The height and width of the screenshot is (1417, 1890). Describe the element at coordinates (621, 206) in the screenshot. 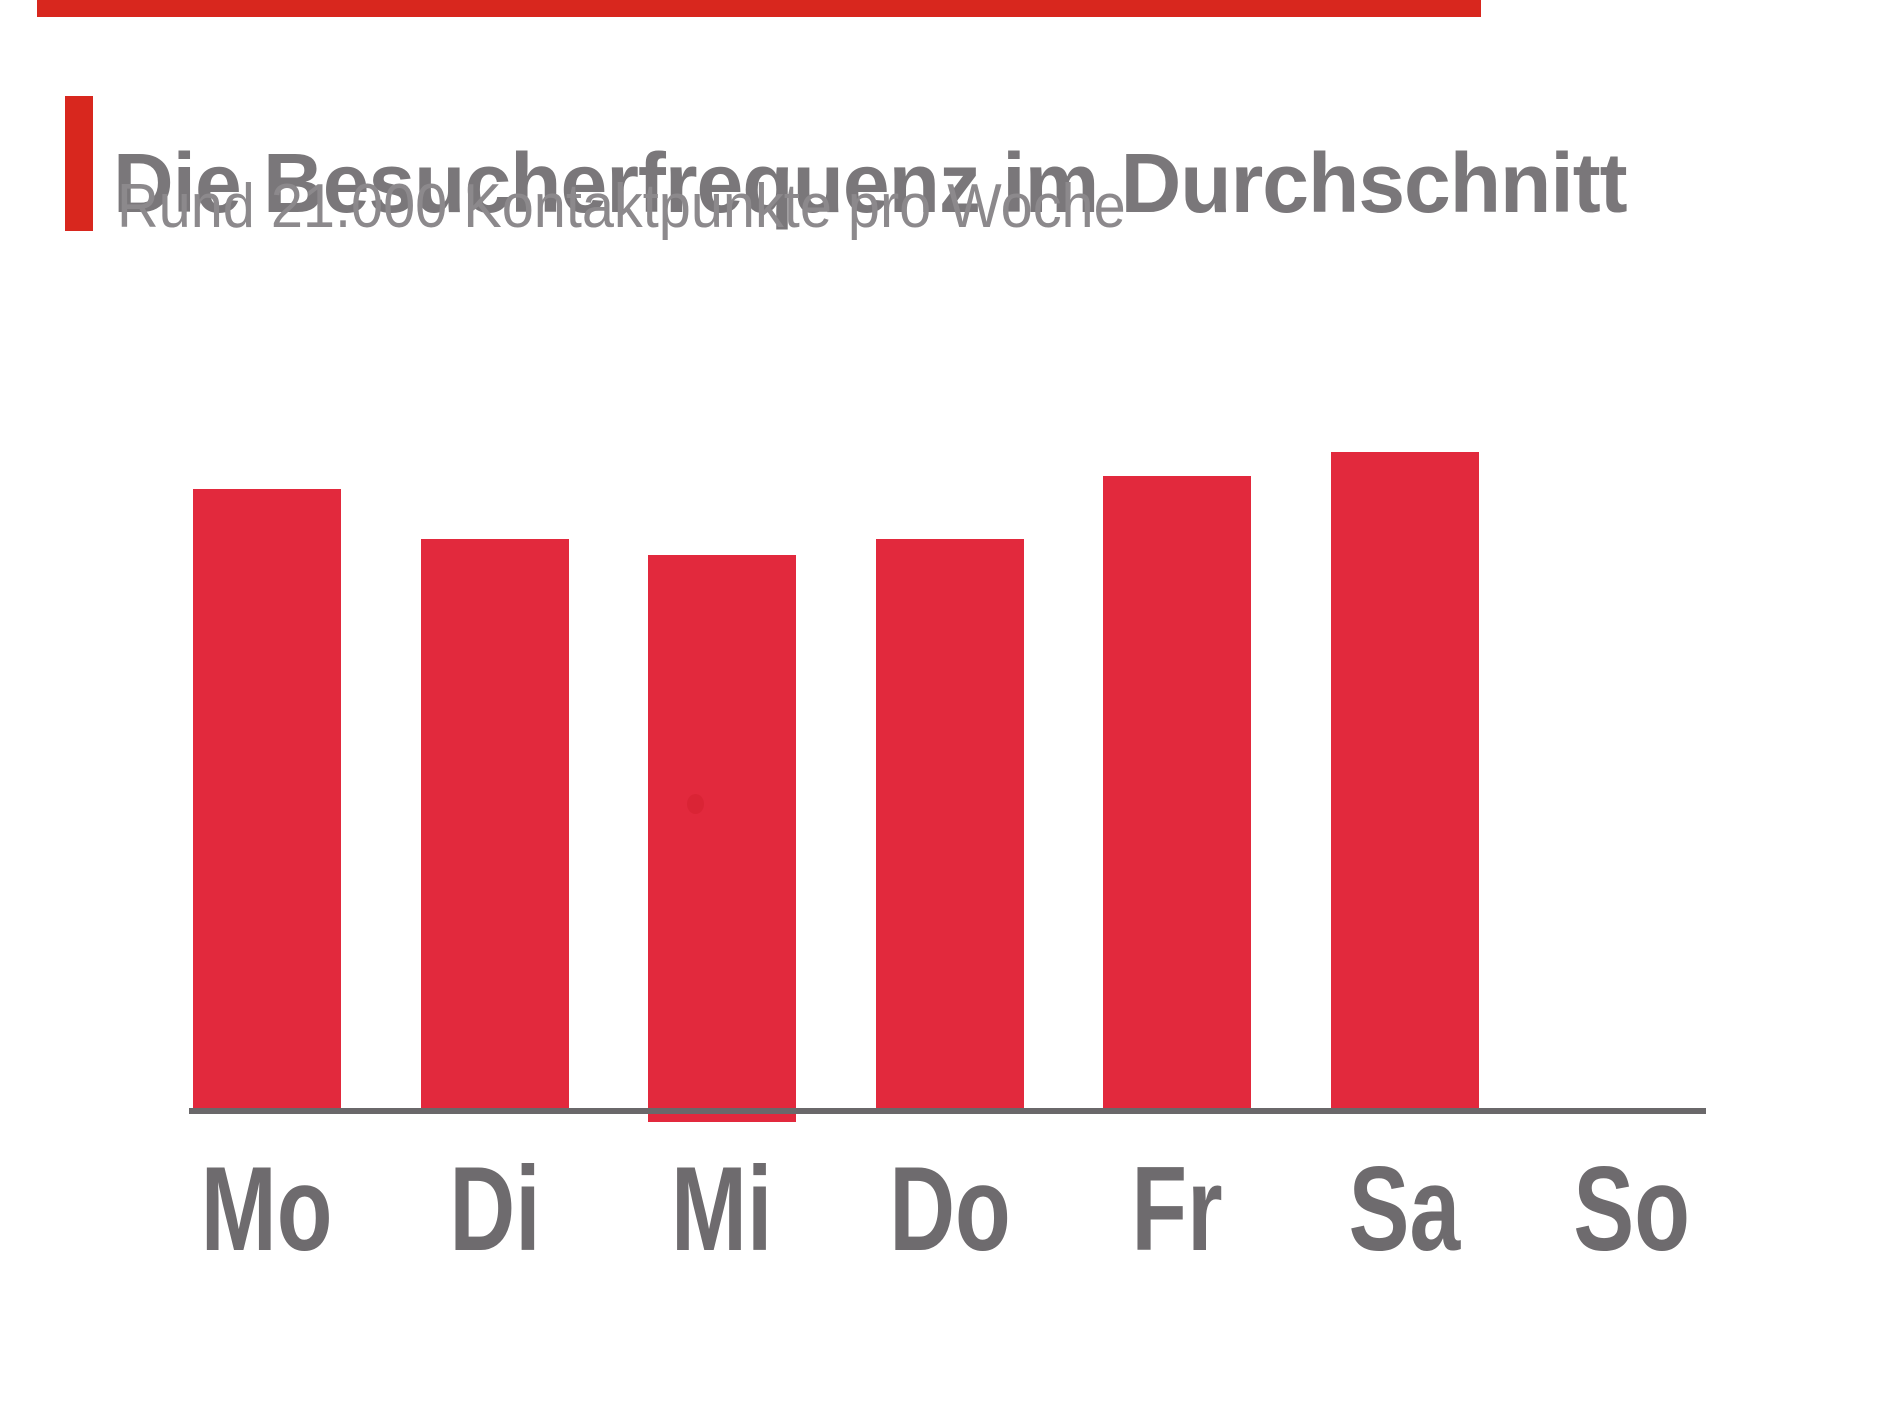

I see `page-subtitle: Rund 21.000 Kontaktpunkte pro Woche` at that location.